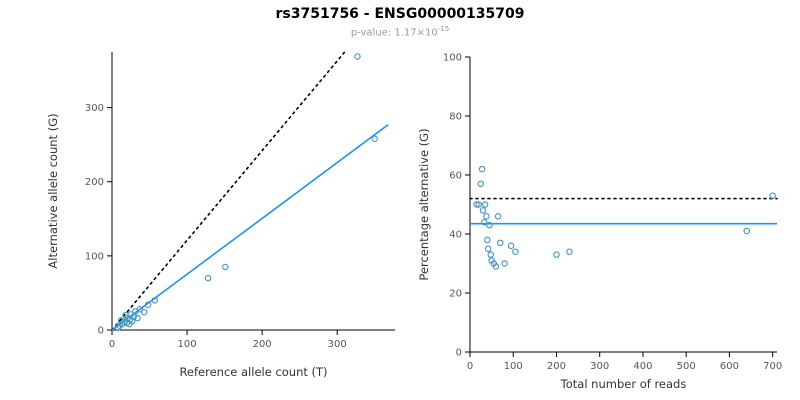 The height and width of the screenshot is (400, 800). What do you see at coordinates (729, 366) in the screenshot?
I see `x-tick-label: 600` at bounding box center [729, 366].